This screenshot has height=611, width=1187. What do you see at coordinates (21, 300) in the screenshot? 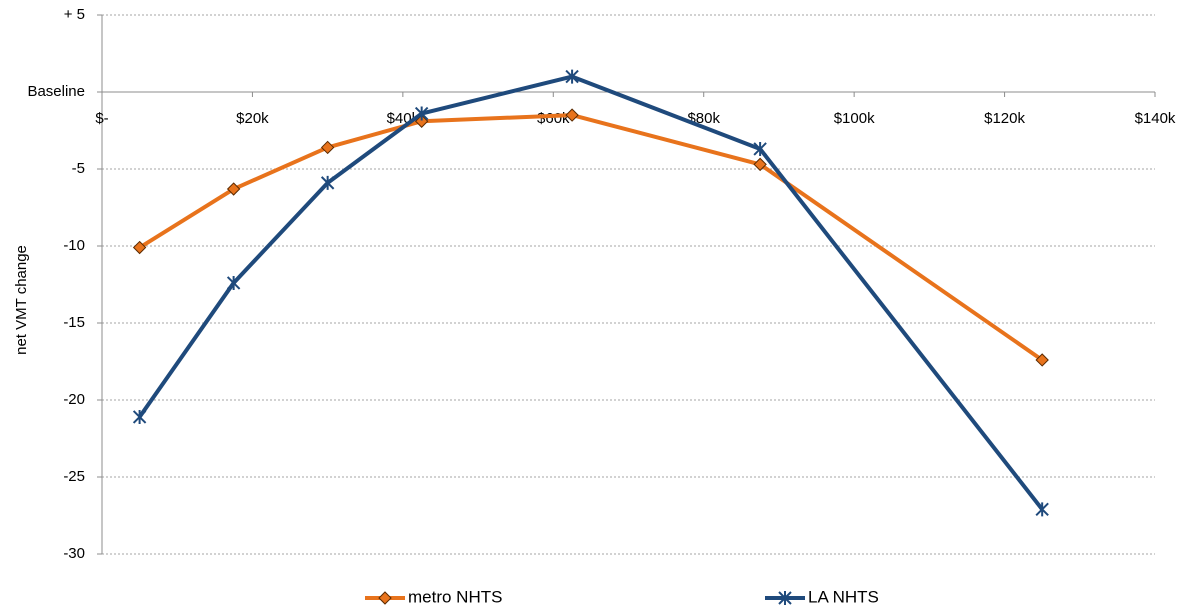
I see `y-axis-label: net VMT change` at bounding box center [21, 300].